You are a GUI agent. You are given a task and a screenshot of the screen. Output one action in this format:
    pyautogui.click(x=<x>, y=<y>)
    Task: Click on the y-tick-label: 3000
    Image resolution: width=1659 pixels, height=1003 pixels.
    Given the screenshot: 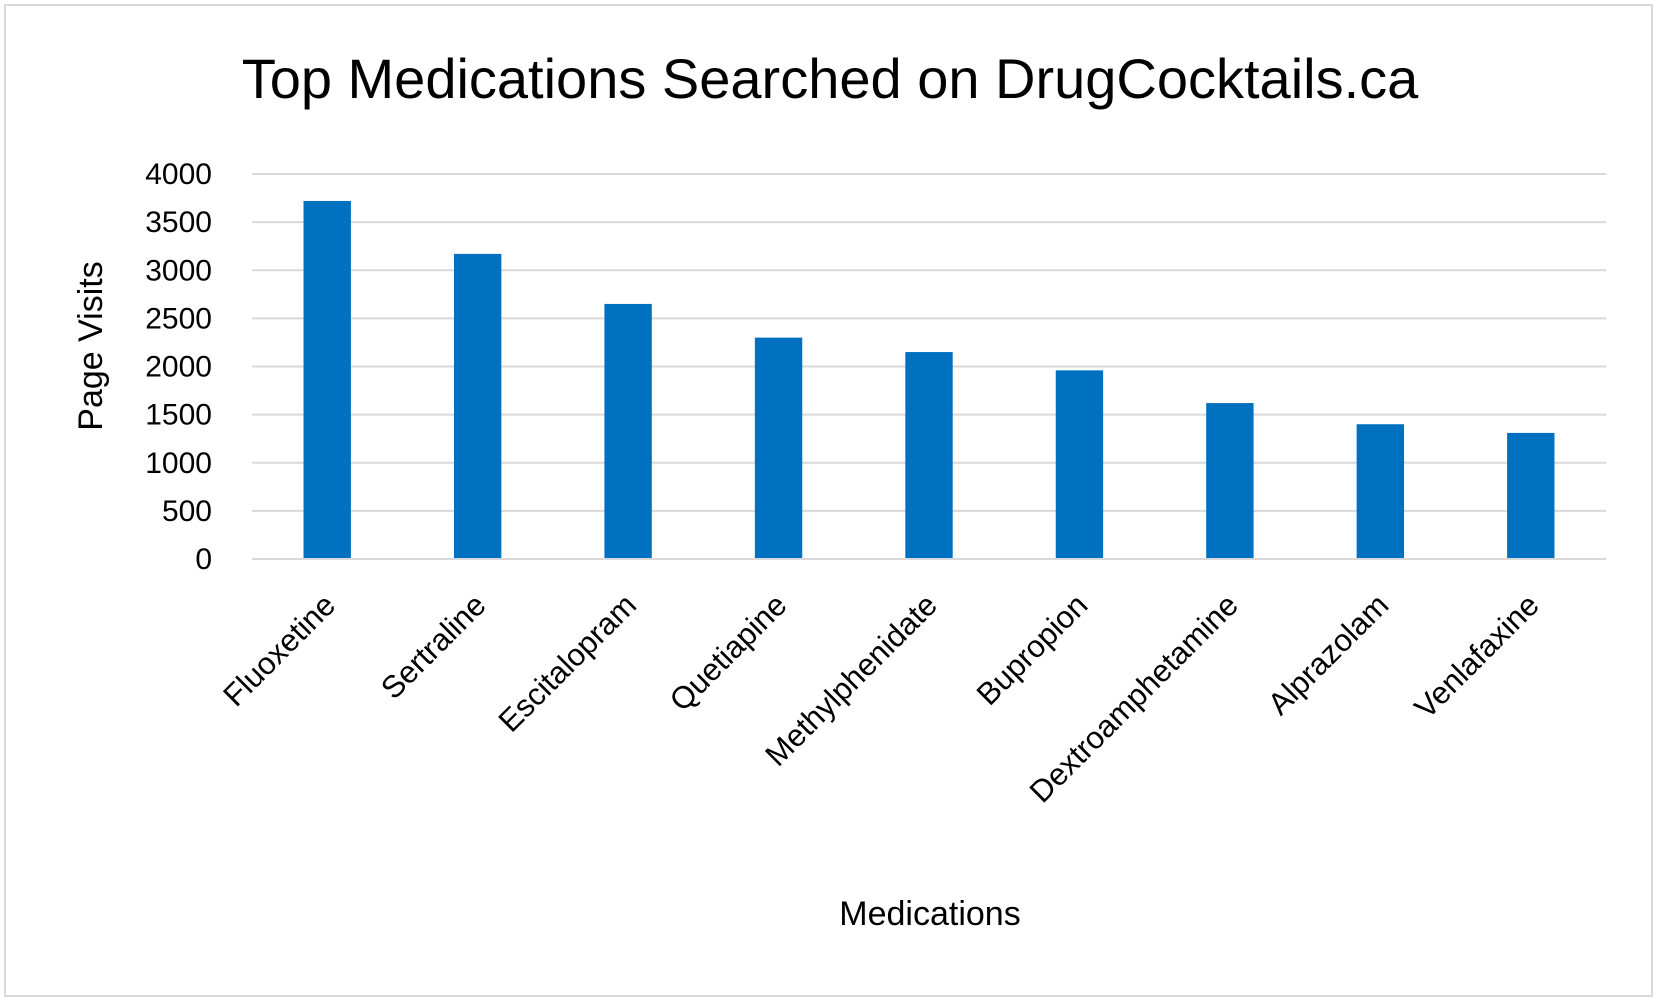 What is the action you would take?
    pyautogui.click(x=178, y=270)
    